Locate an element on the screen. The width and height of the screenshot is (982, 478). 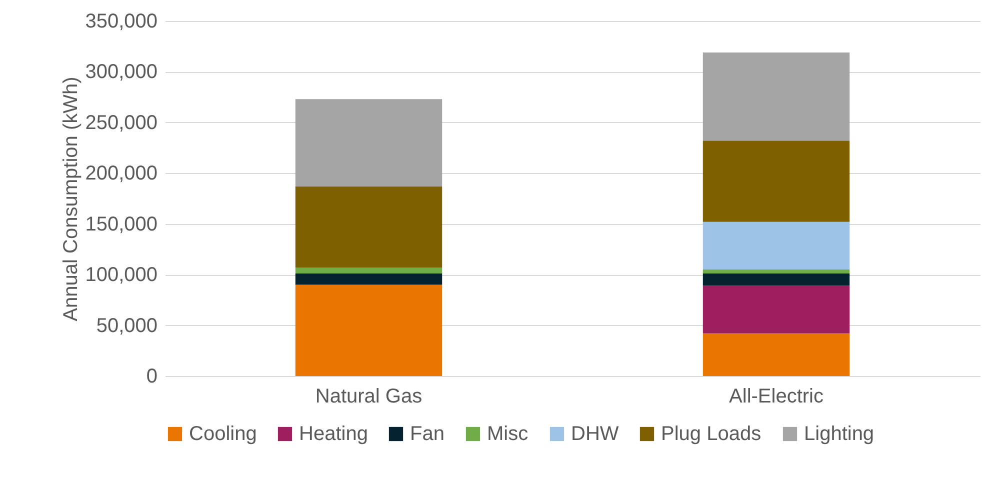
y-tick-label: 0 is located at coordinates (152, 377).